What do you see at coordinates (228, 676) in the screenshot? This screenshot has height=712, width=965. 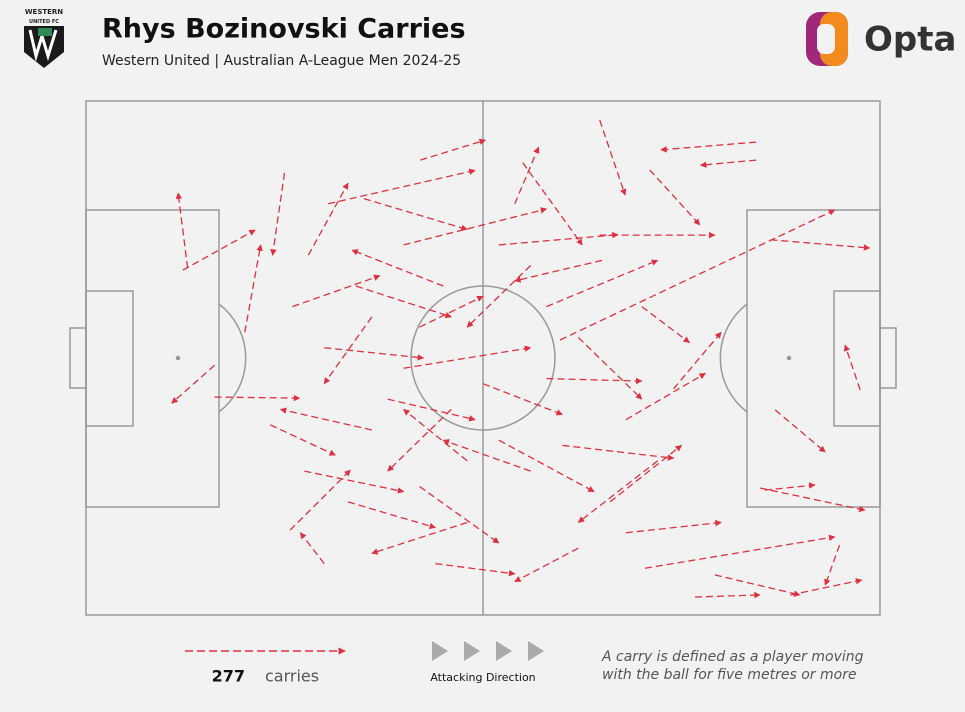 I see `carry-count: 277` at bounding box center [228, 676].